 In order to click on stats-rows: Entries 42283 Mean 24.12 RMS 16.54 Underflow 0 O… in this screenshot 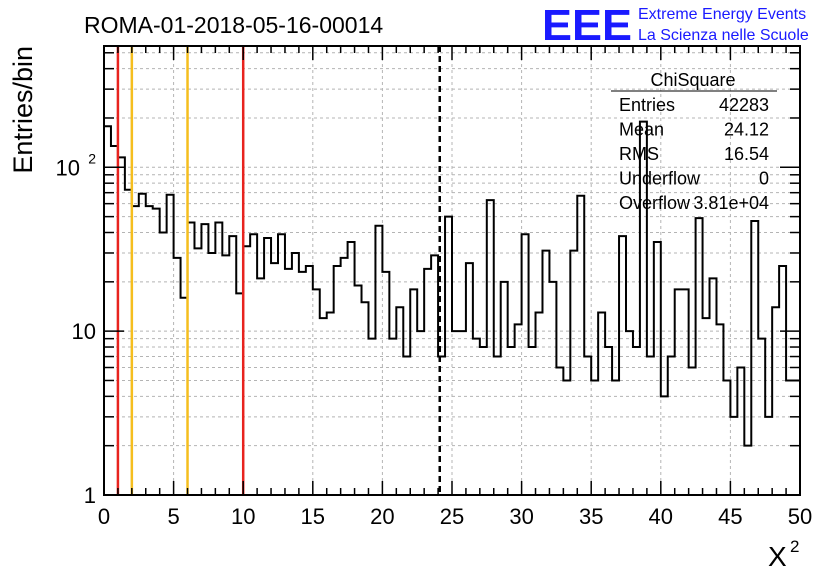, I will do `click(694, 154)`.